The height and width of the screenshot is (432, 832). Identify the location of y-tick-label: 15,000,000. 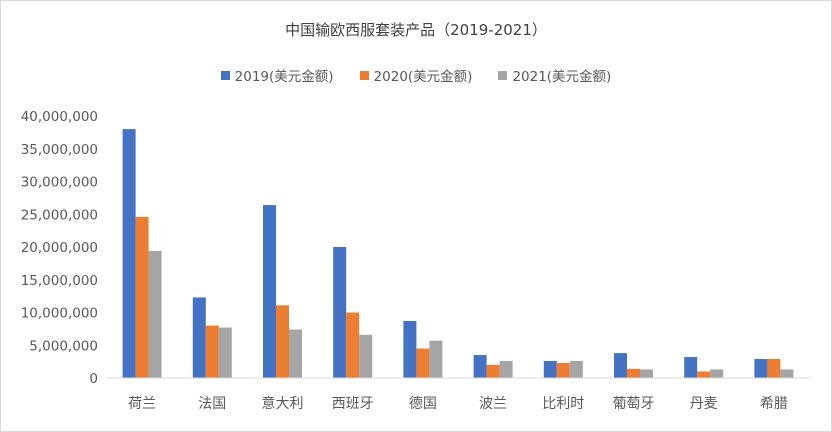
(59, 281).